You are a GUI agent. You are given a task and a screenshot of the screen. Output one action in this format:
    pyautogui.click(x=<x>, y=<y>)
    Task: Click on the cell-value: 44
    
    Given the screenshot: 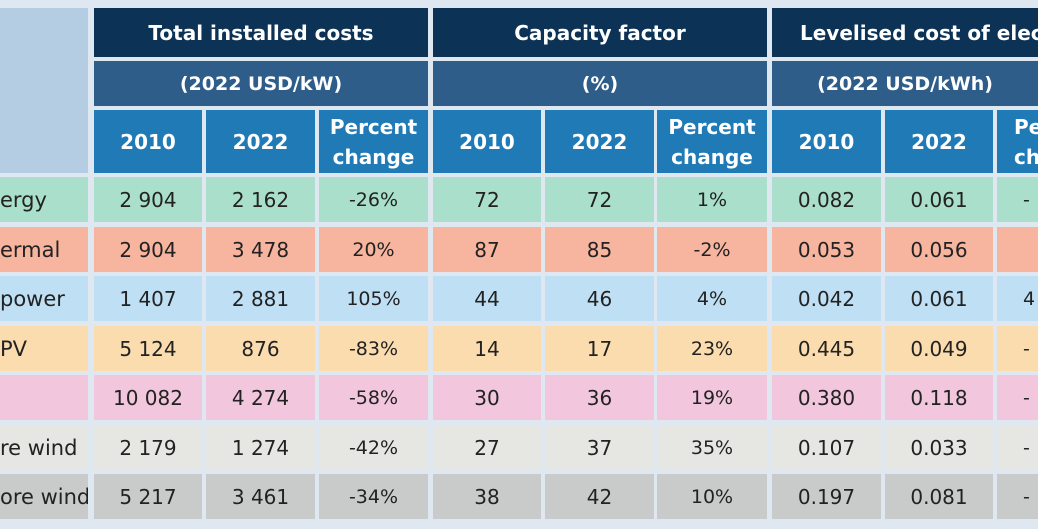 What is the action you would take?
    pyautogui.click(x=487, y=298)
    